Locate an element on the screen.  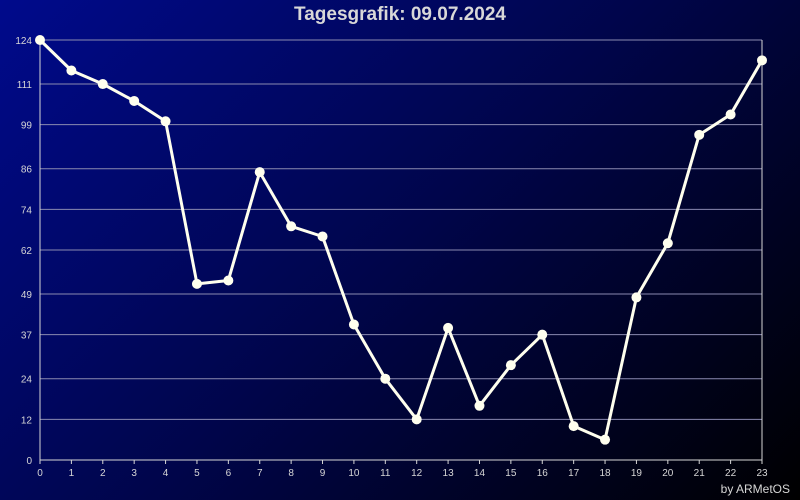
x-tick-label: 15 is located at coordinates (511, 473).